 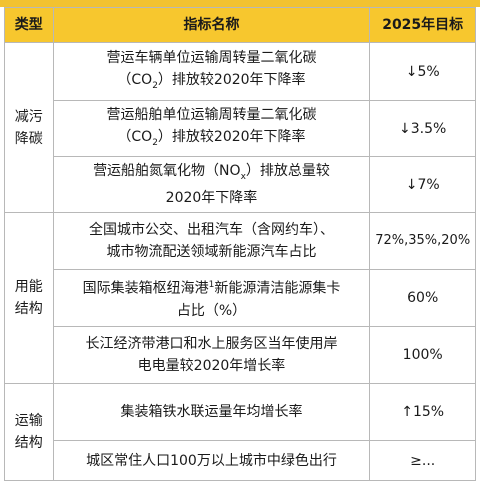 I want to click on indicator-name-cell: 营运车辆单位运输周转量二氧化碳 （CO2）排放较2020年下降率, so click(x=211, y=71).